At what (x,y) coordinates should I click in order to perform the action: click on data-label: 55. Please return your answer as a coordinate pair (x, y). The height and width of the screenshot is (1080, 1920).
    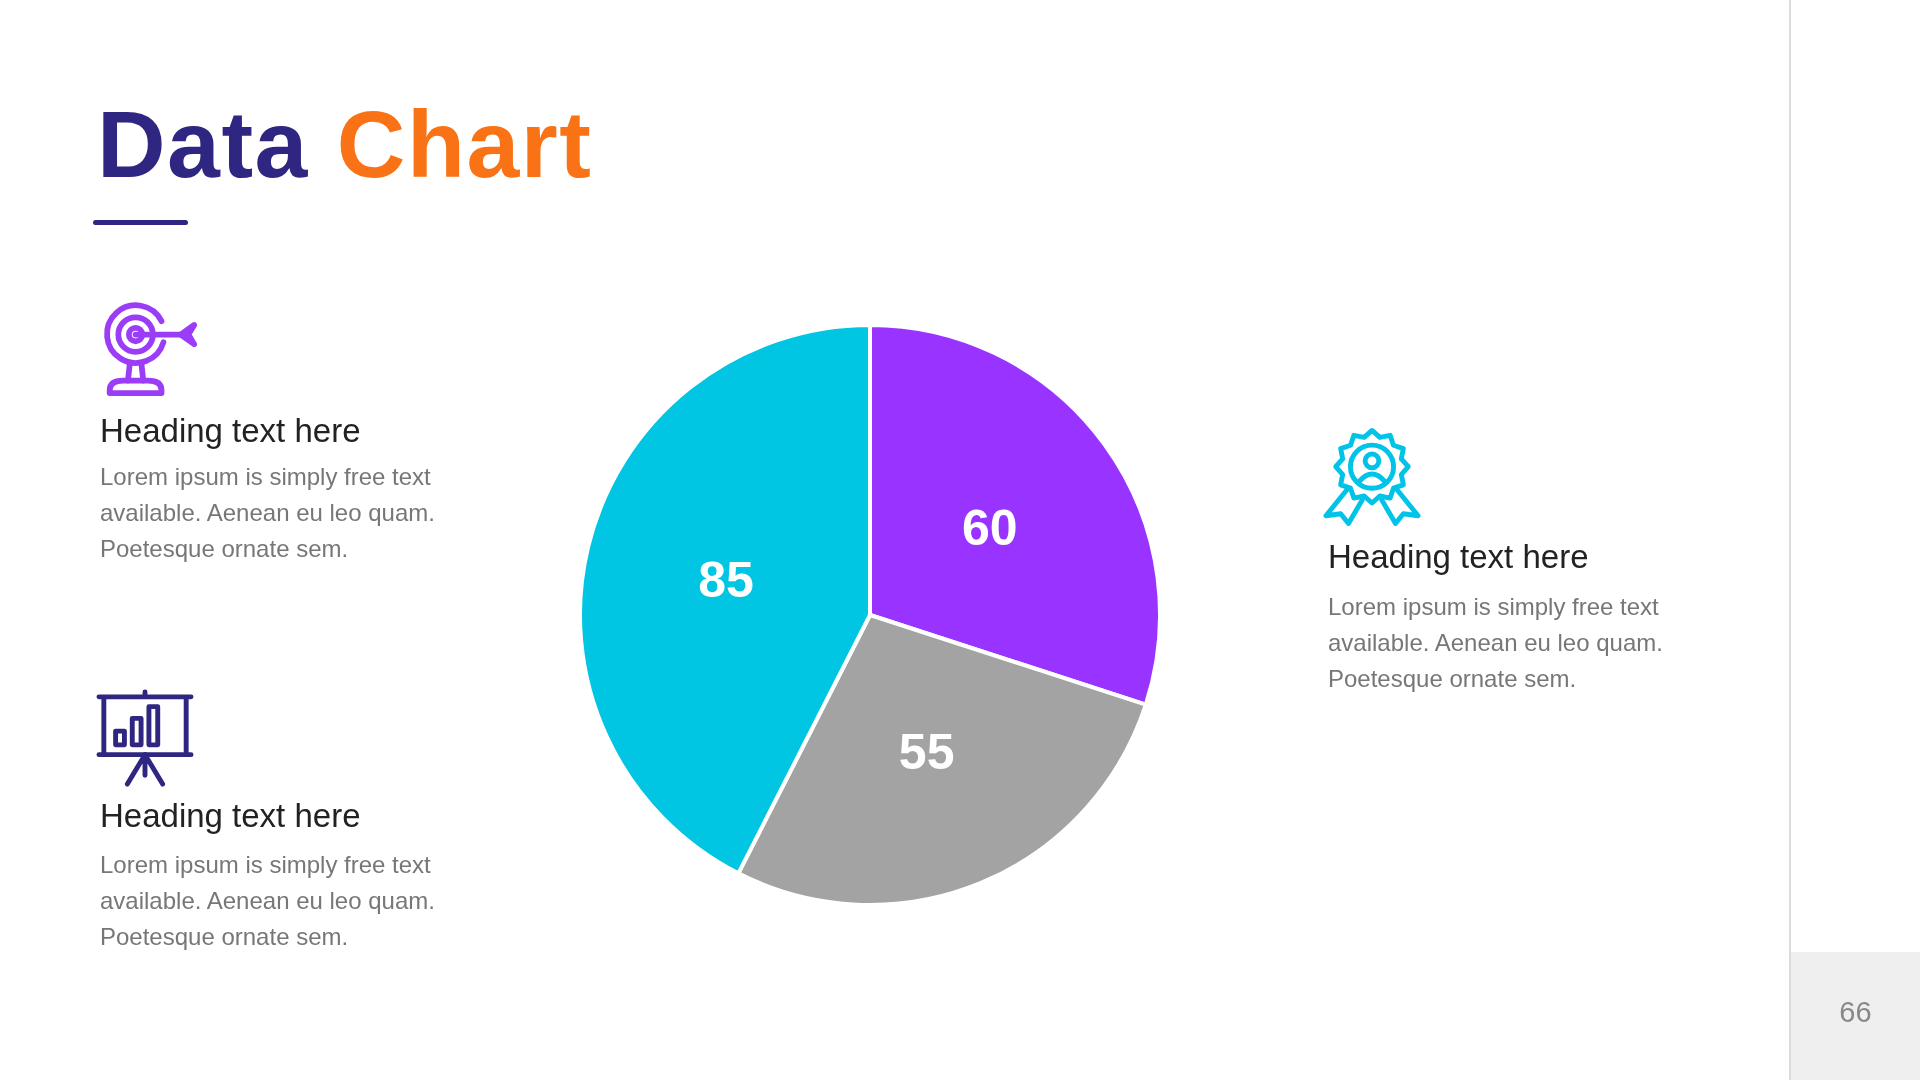
    Looking at the image, I should click on (926, 751).